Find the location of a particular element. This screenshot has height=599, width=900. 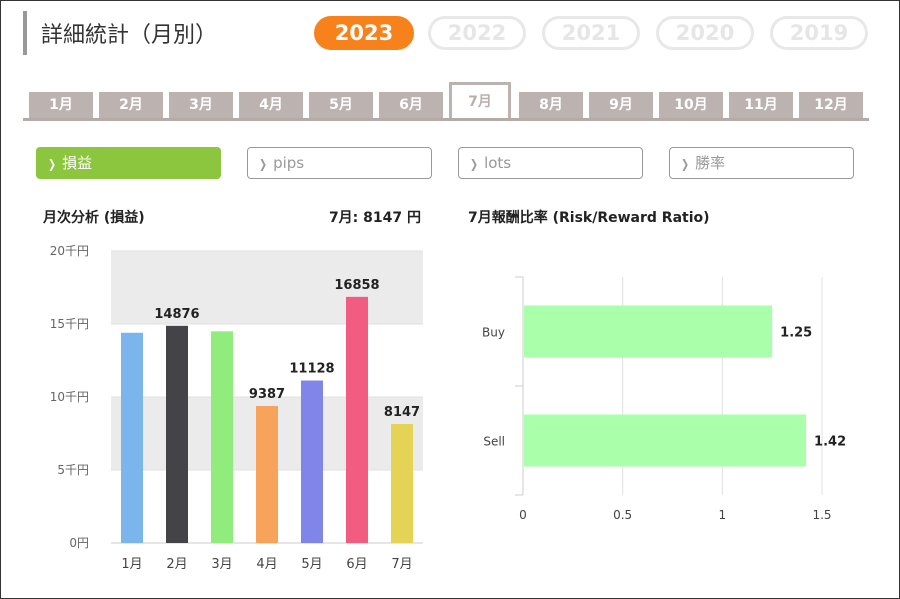

monthly-summary: 7月: 8147 円 is located at coordinates (374, 218).